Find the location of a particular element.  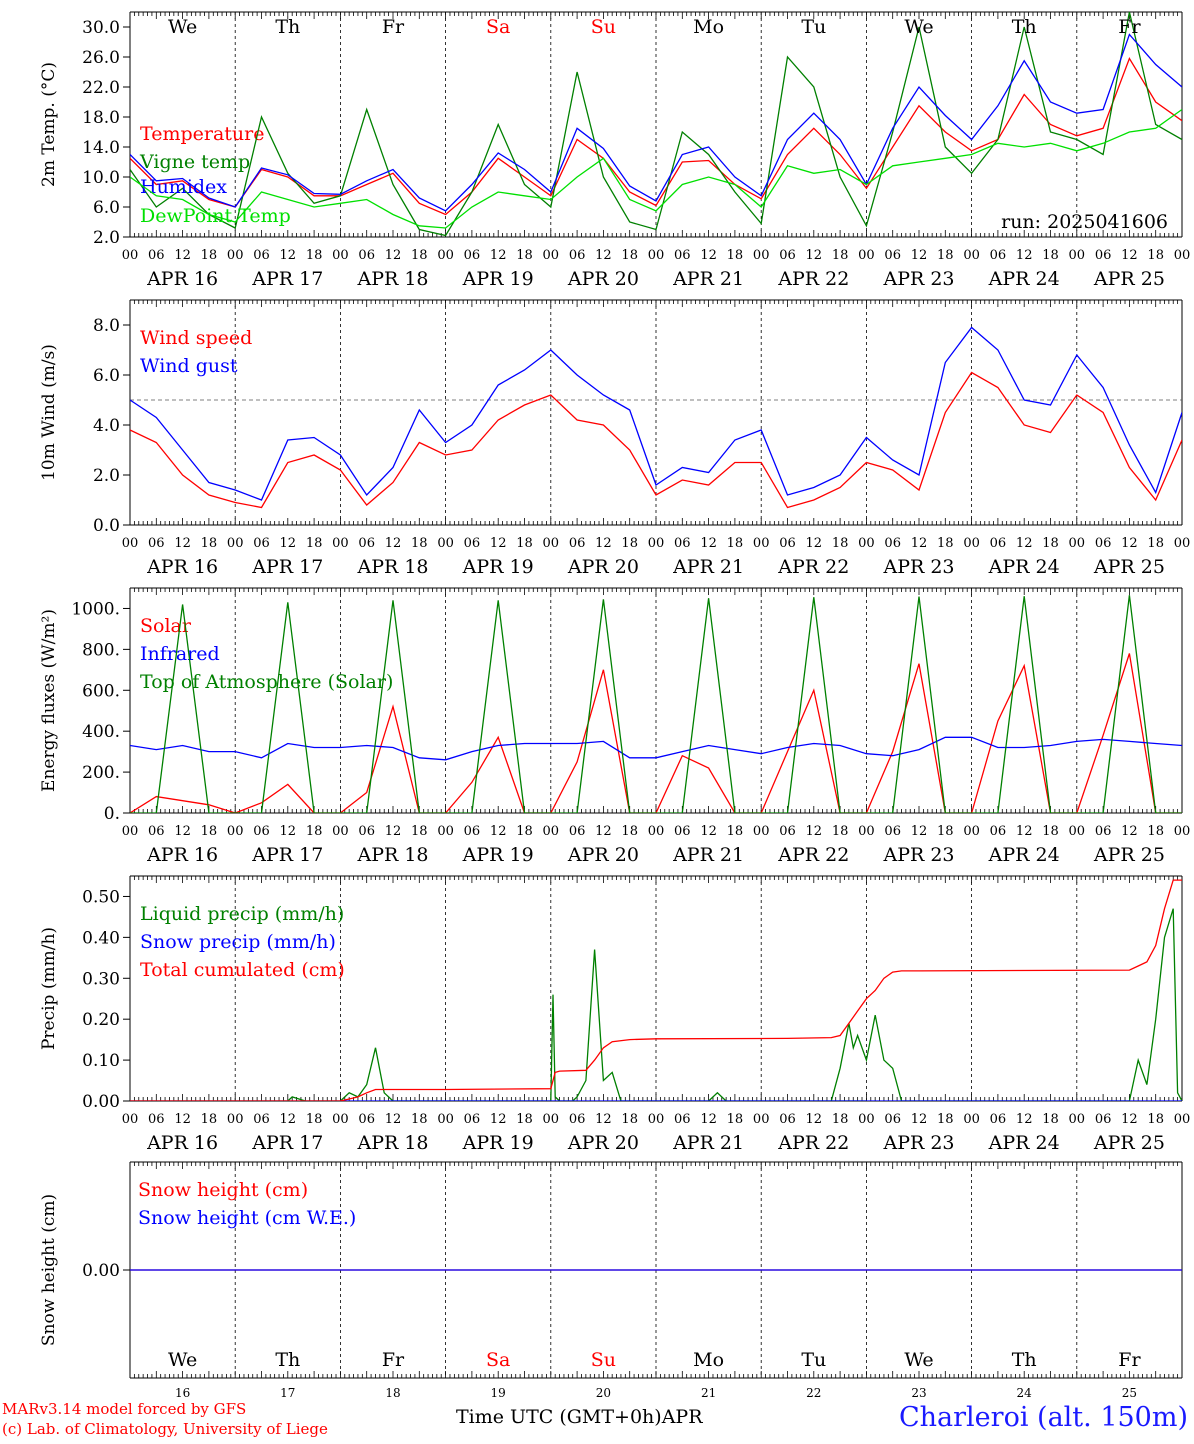

day-number-label: 23 is located at coordinates (918, 1393).